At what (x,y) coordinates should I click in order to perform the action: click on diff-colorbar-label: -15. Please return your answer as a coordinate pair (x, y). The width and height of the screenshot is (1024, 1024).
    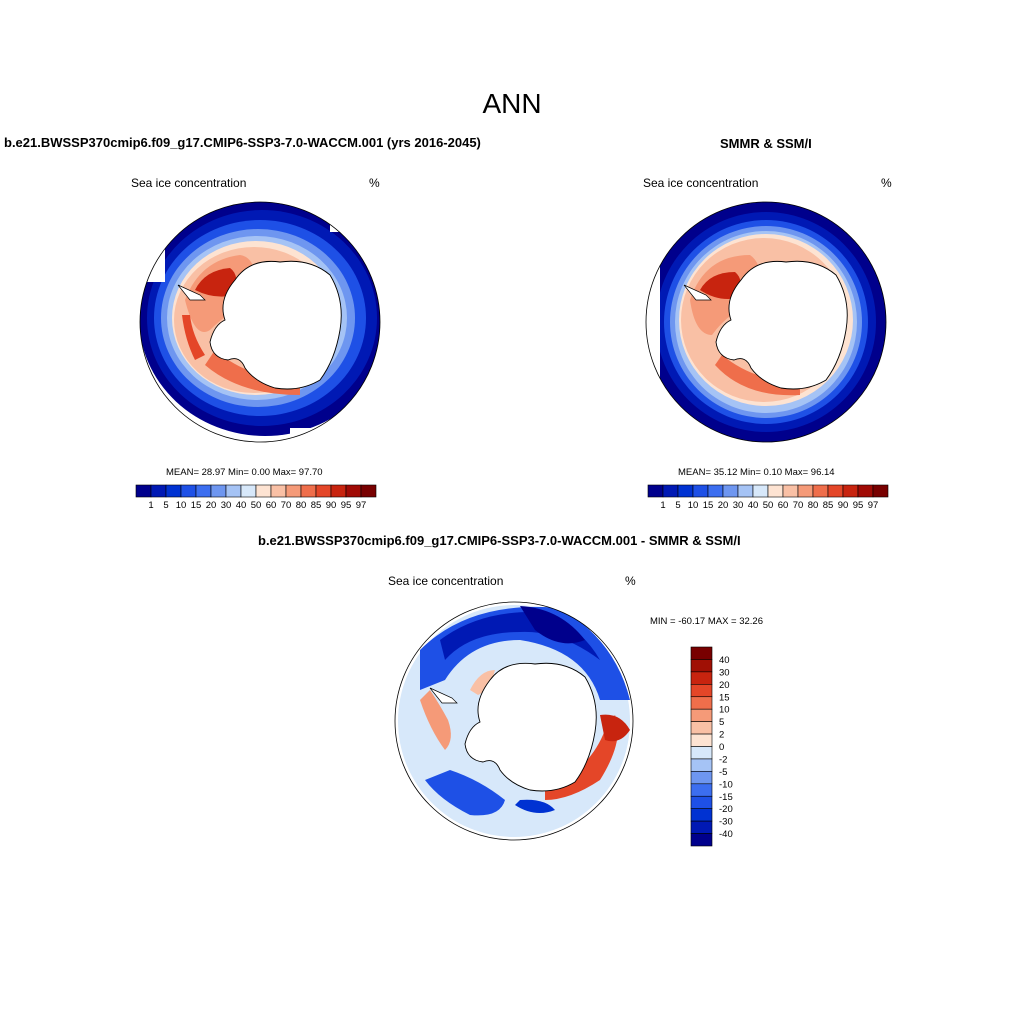
    Looking at the image, I should click on (726, 797).